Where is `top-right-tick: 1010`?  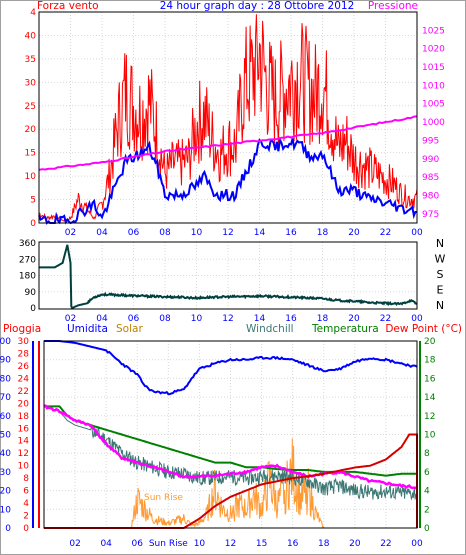 top-right-tick: 1010 is located at coordinates (433, 86).